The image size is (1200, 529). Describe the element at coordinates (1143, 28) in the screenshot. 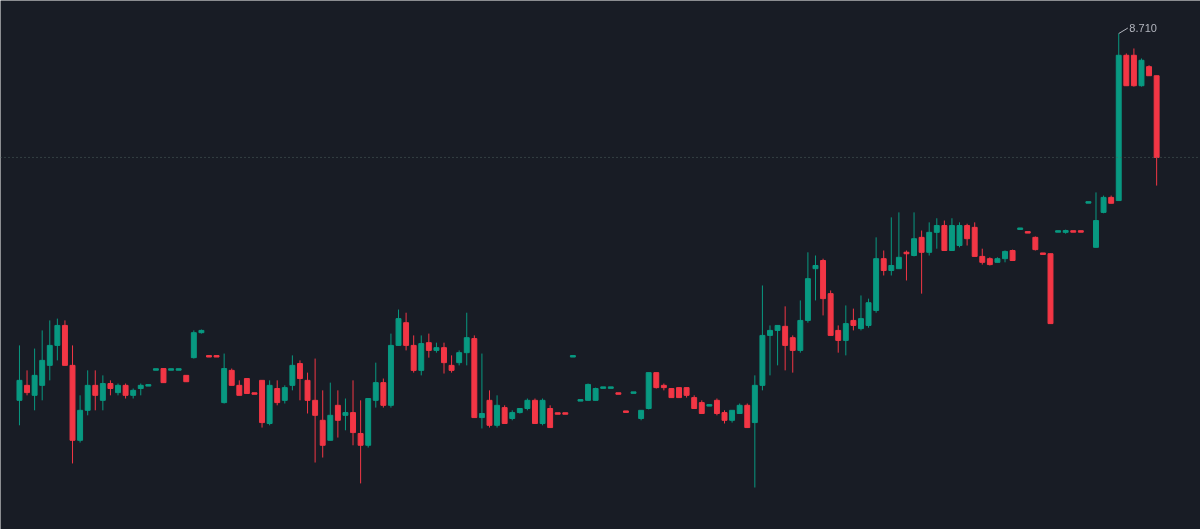

I see `annotation: 8.710` at that location.